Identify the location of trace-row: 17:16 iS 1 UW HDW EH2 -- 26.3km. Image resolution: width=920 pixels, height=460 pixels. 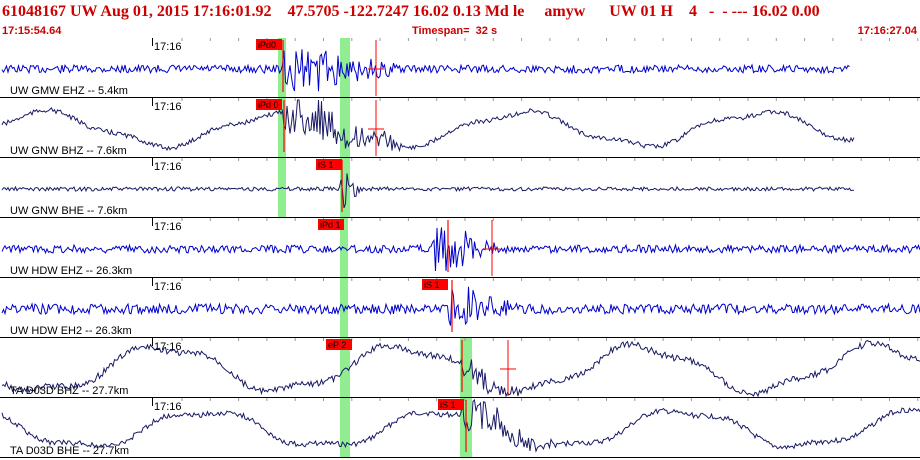
(460, 308).